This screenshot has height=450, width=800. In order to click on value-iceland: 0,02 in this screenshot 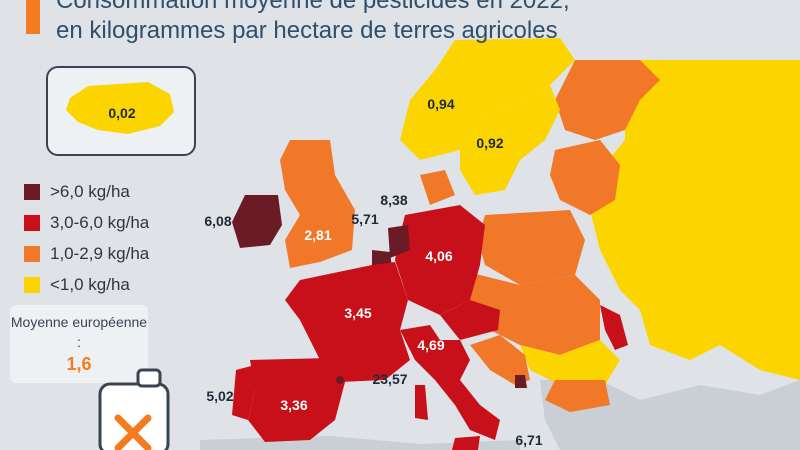, I will do `click(122, 113)`.